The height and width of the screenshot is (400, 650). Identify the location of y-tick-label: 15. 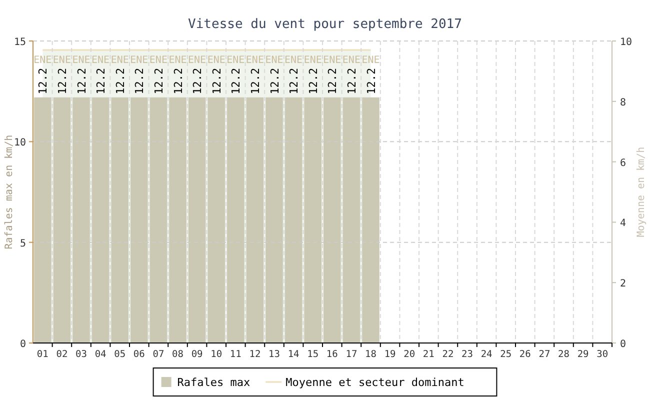
(20, 42).